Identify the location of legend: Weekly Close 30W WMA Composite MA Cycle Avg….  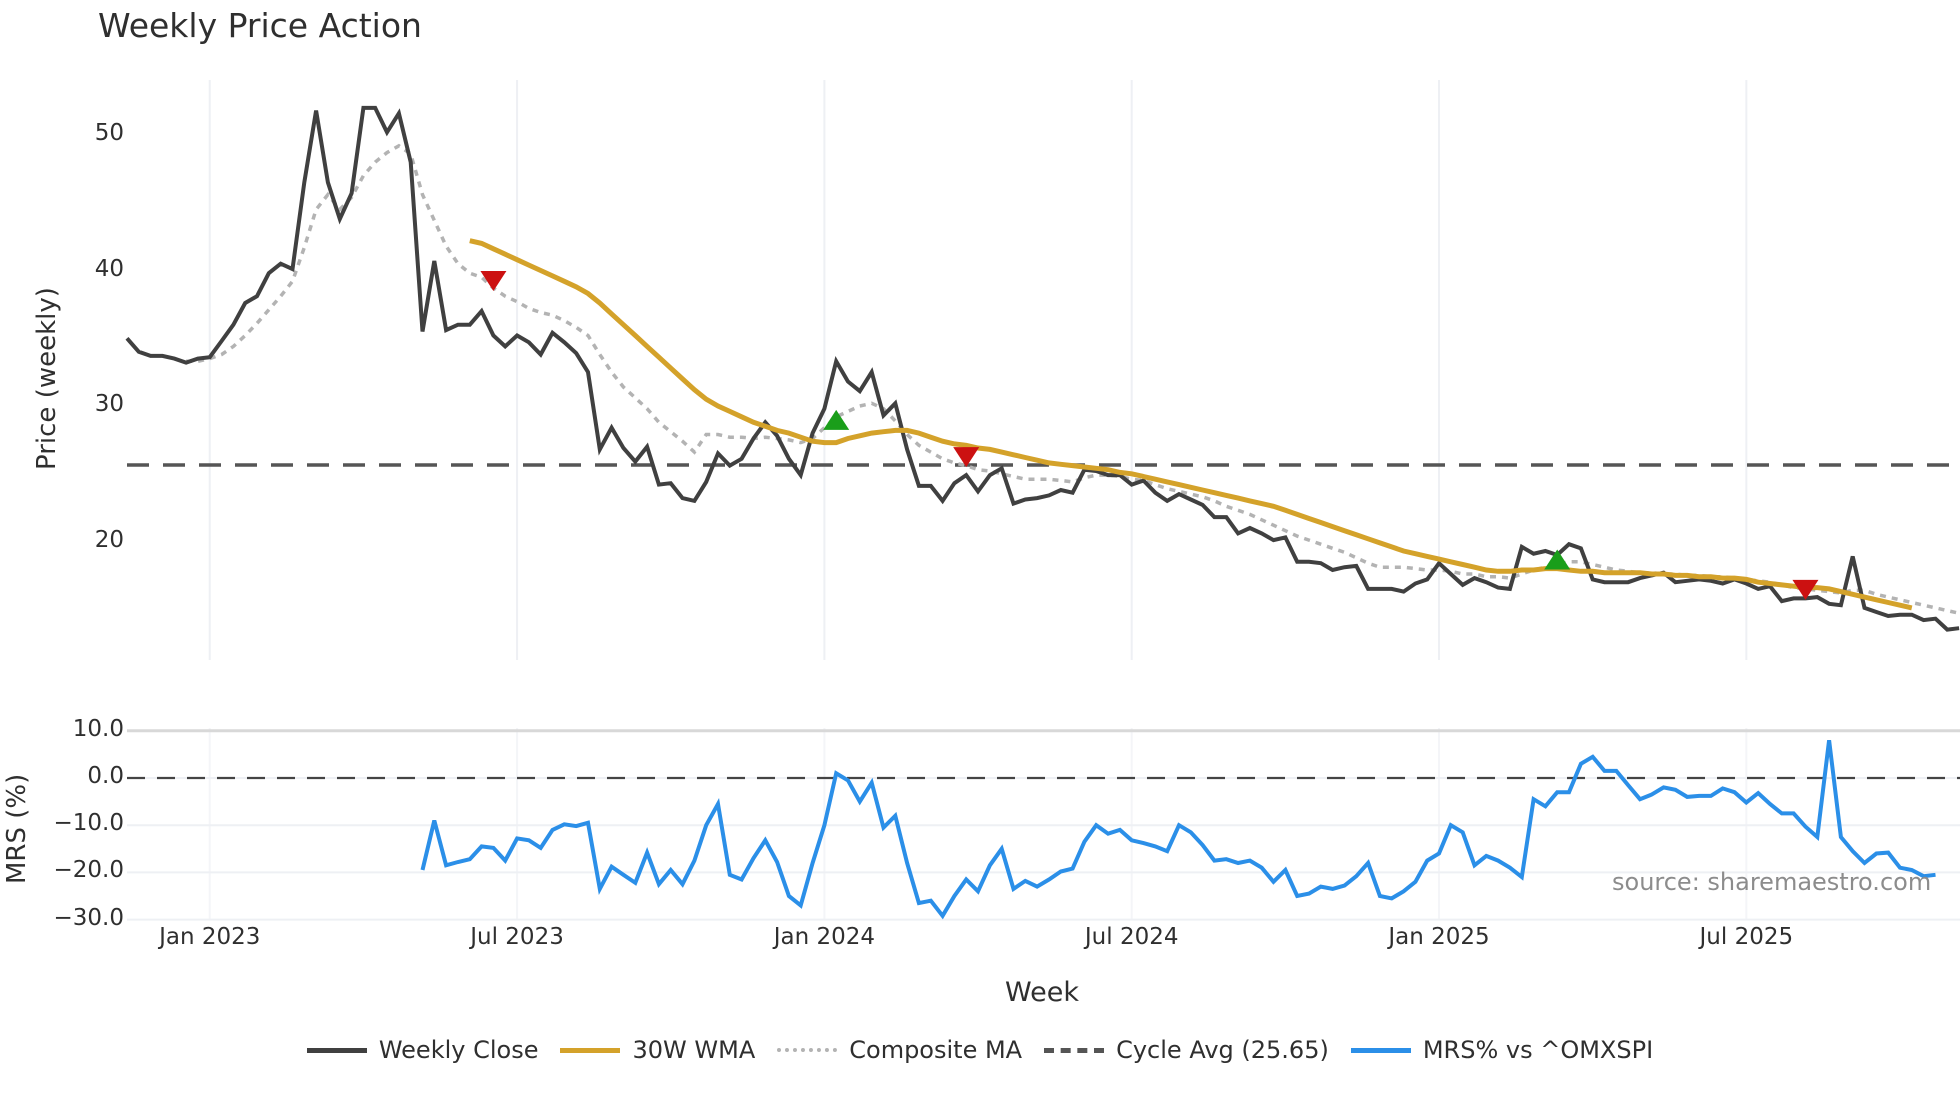
(980, 1050).